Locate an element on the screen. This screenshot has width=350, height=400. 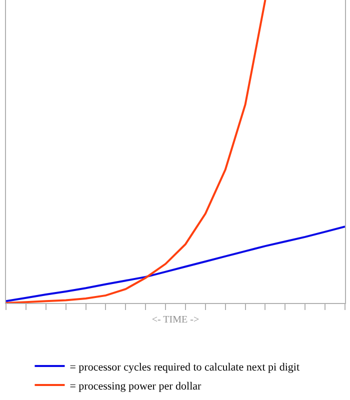
x-axis-title: <- TIME -> is located at coordinates (176, 320).